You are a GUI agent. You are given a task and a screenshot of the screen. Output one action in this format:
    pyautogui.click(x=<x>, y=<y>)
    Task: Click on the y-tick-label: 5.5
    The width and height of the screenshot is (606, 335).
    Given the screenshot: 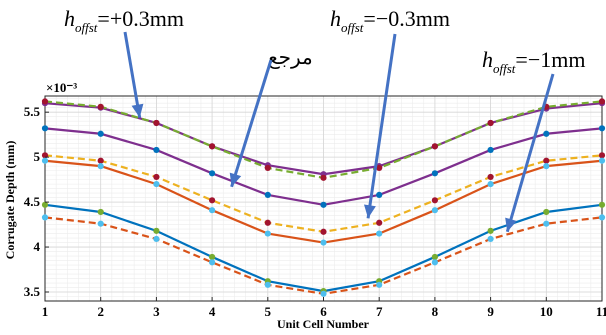 What is the action you would take?
    pyautogui.click(x=32, y=111)
    